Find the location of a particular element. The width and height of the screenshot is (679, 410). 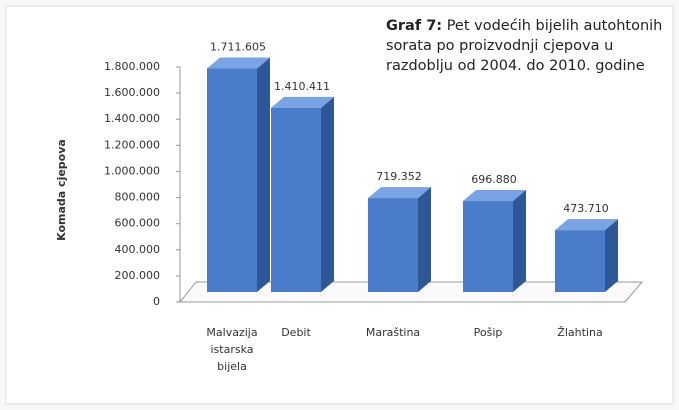

x-tick-label: Žlahtina is located at coordinates (579, 332).